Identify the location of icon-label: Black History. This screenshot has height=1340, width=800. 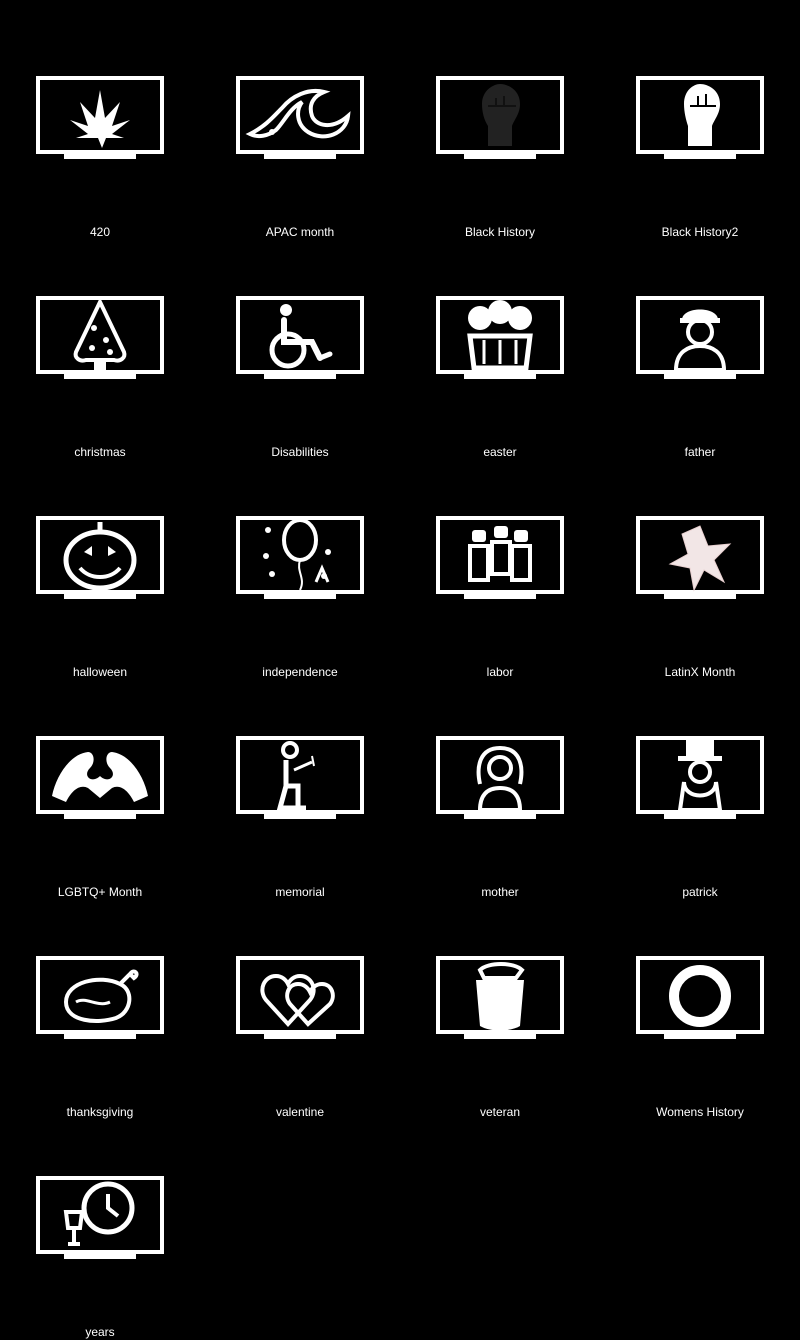
(499, 232).